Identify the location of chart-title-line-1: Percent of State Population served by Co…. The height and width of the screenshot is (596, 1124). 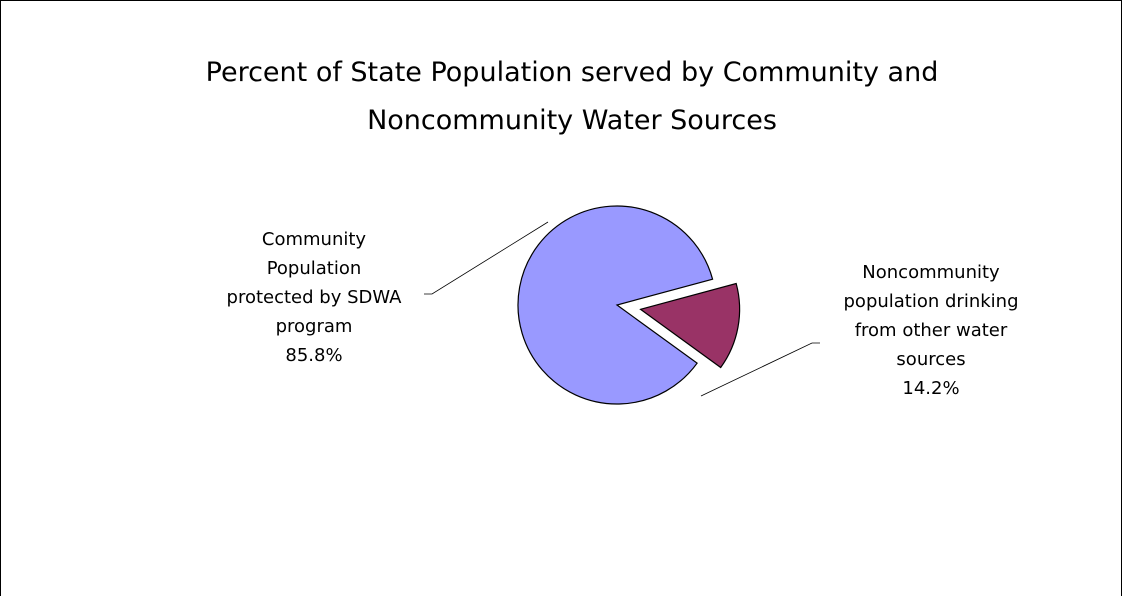
(572, 72).